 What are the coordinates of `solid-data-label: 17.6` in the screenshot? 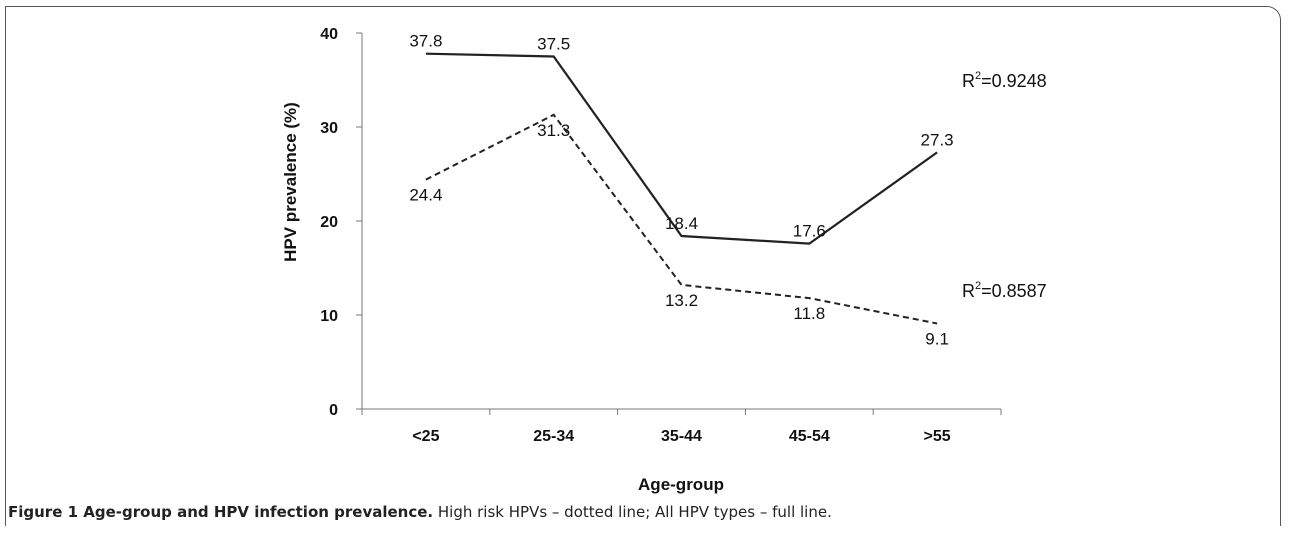 It's located at (809, 231).